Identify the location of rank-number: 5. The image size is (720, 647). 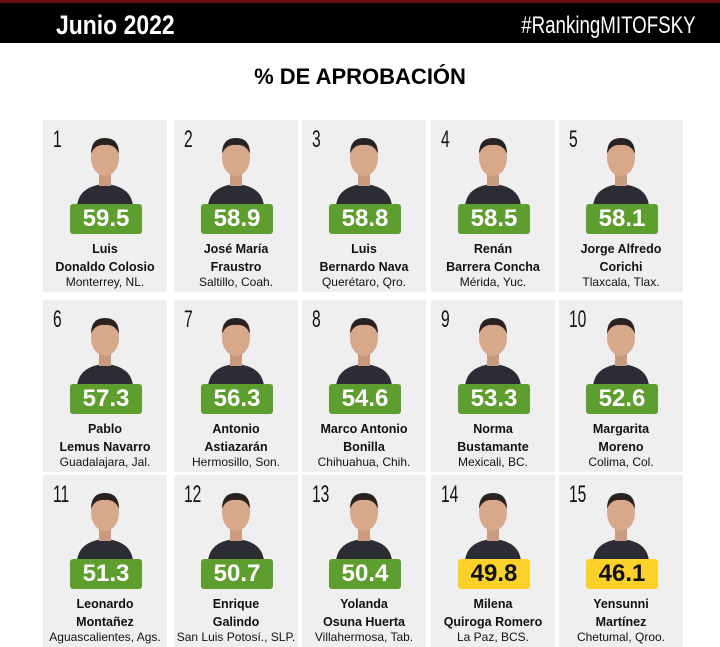
(573, 139).